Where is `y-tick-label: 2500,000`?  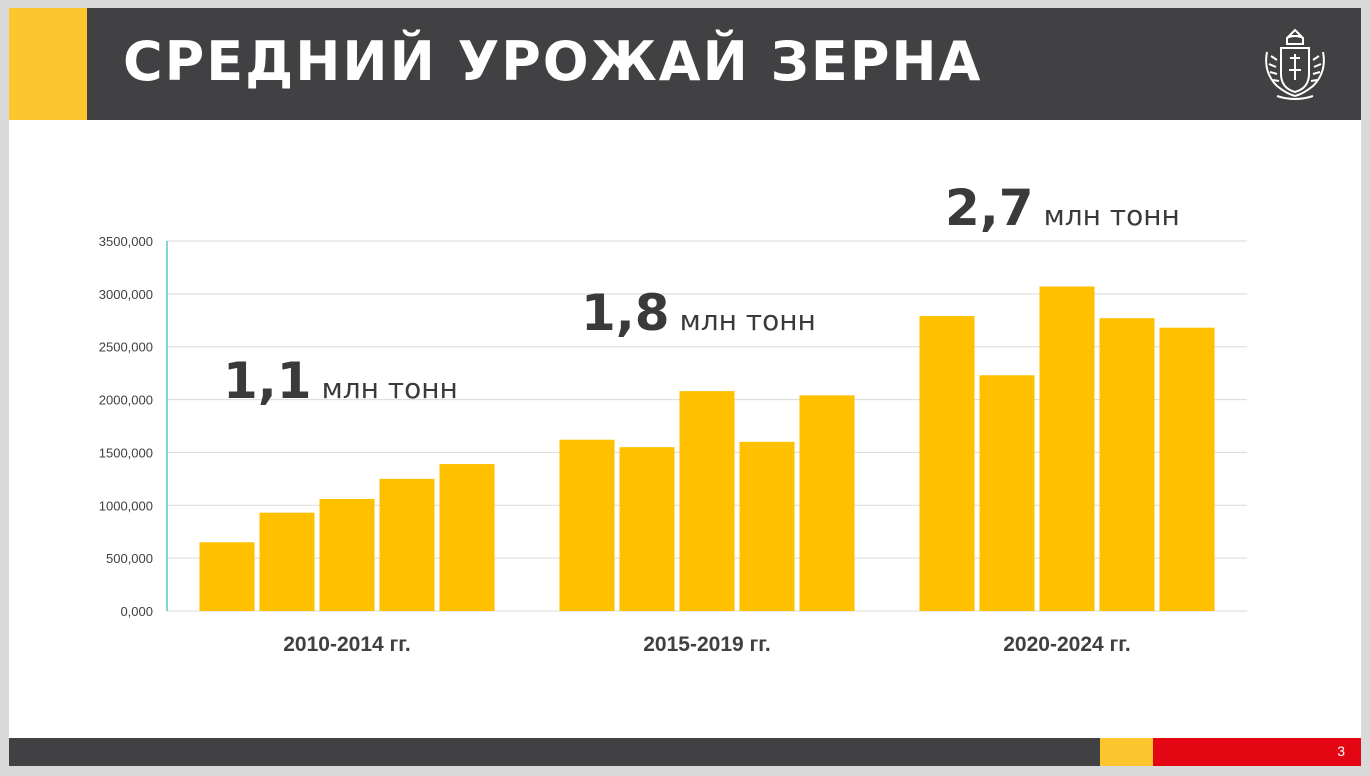
y-tick-label: 2500,000 is located at coordinates (126, 347).